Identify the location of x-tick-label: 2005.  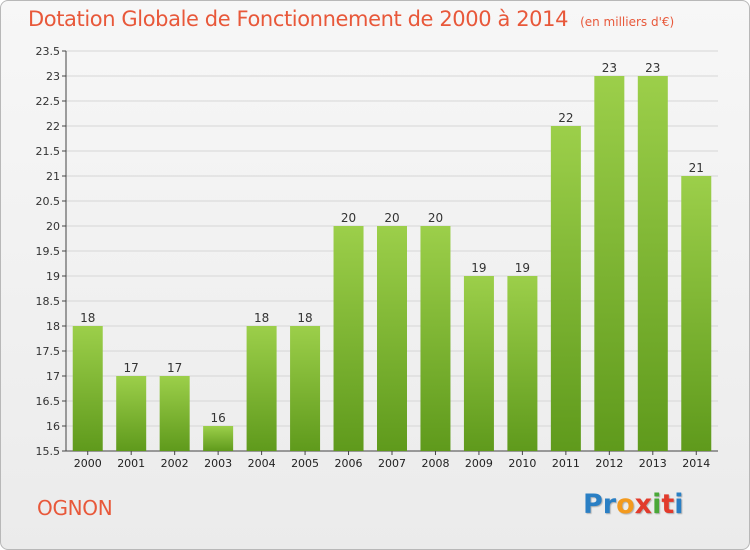
(305, 463).